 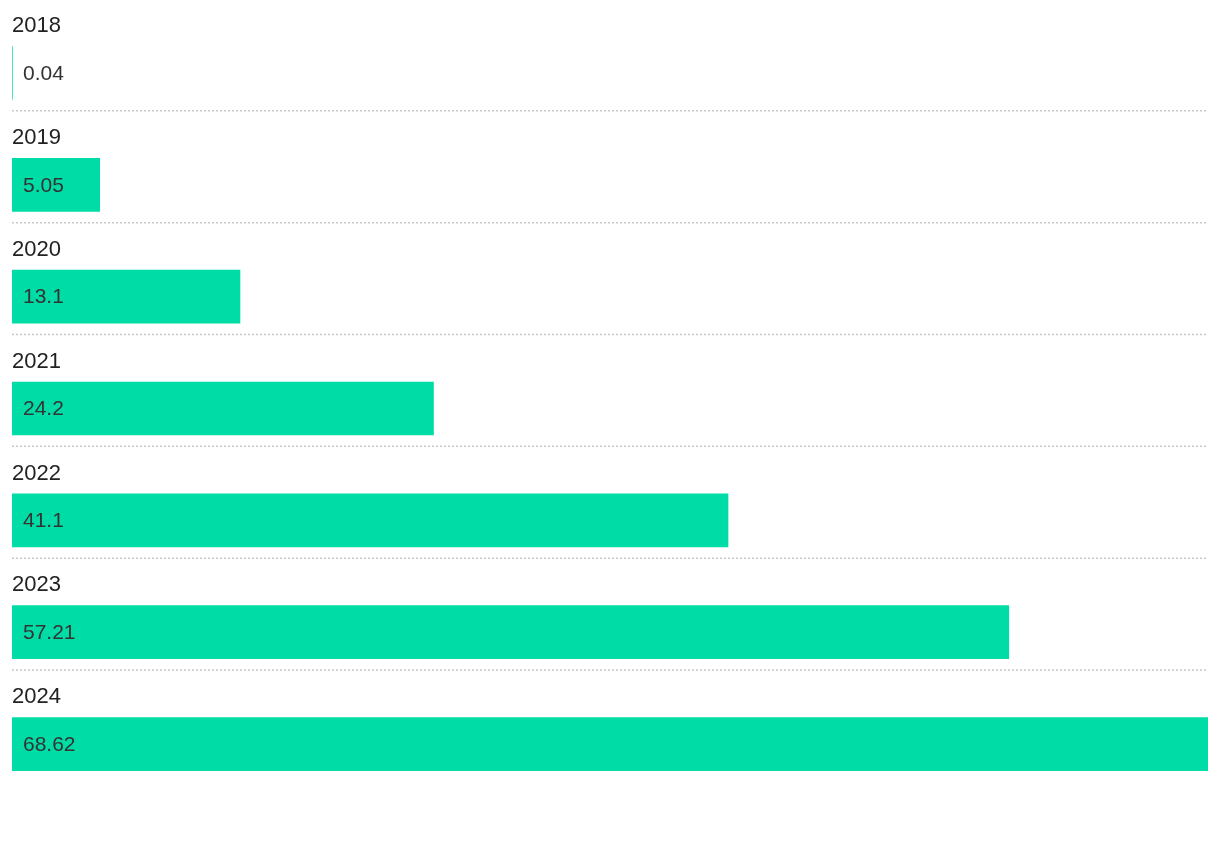 I want to click on y-tick-label: 2024, so click(x=36, y=696).